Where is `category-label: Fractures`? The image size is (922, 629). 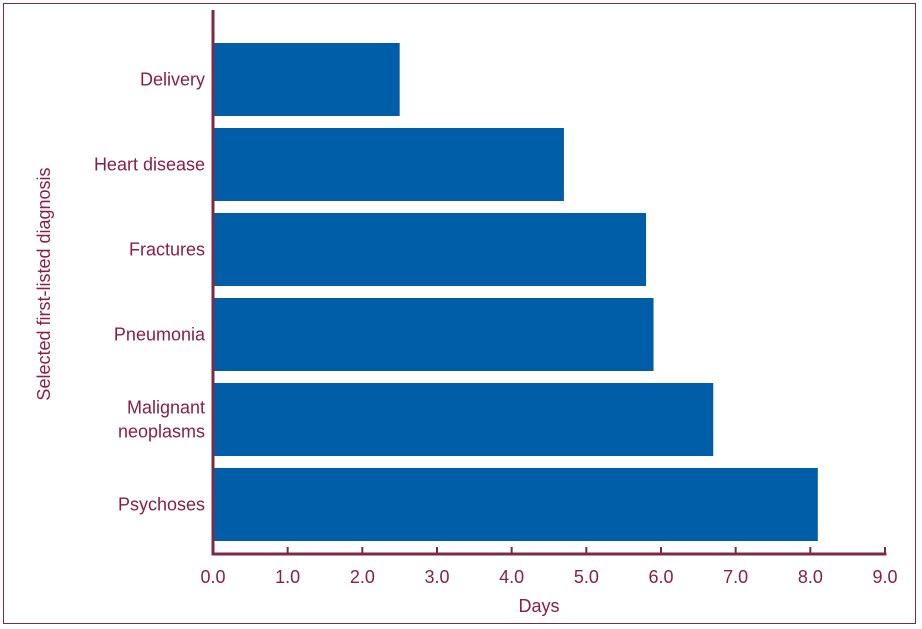
category-label: Fractures is located at coordinates (167, 250).